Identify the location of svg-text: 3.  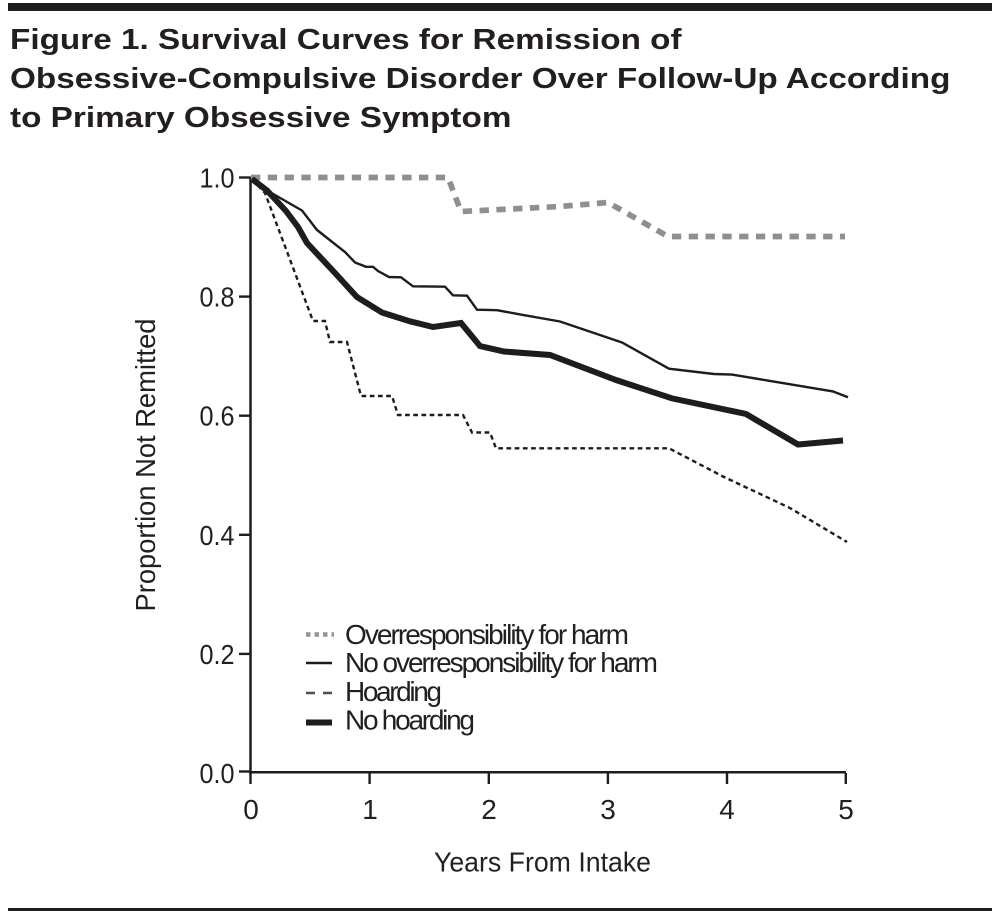
(608, 809).